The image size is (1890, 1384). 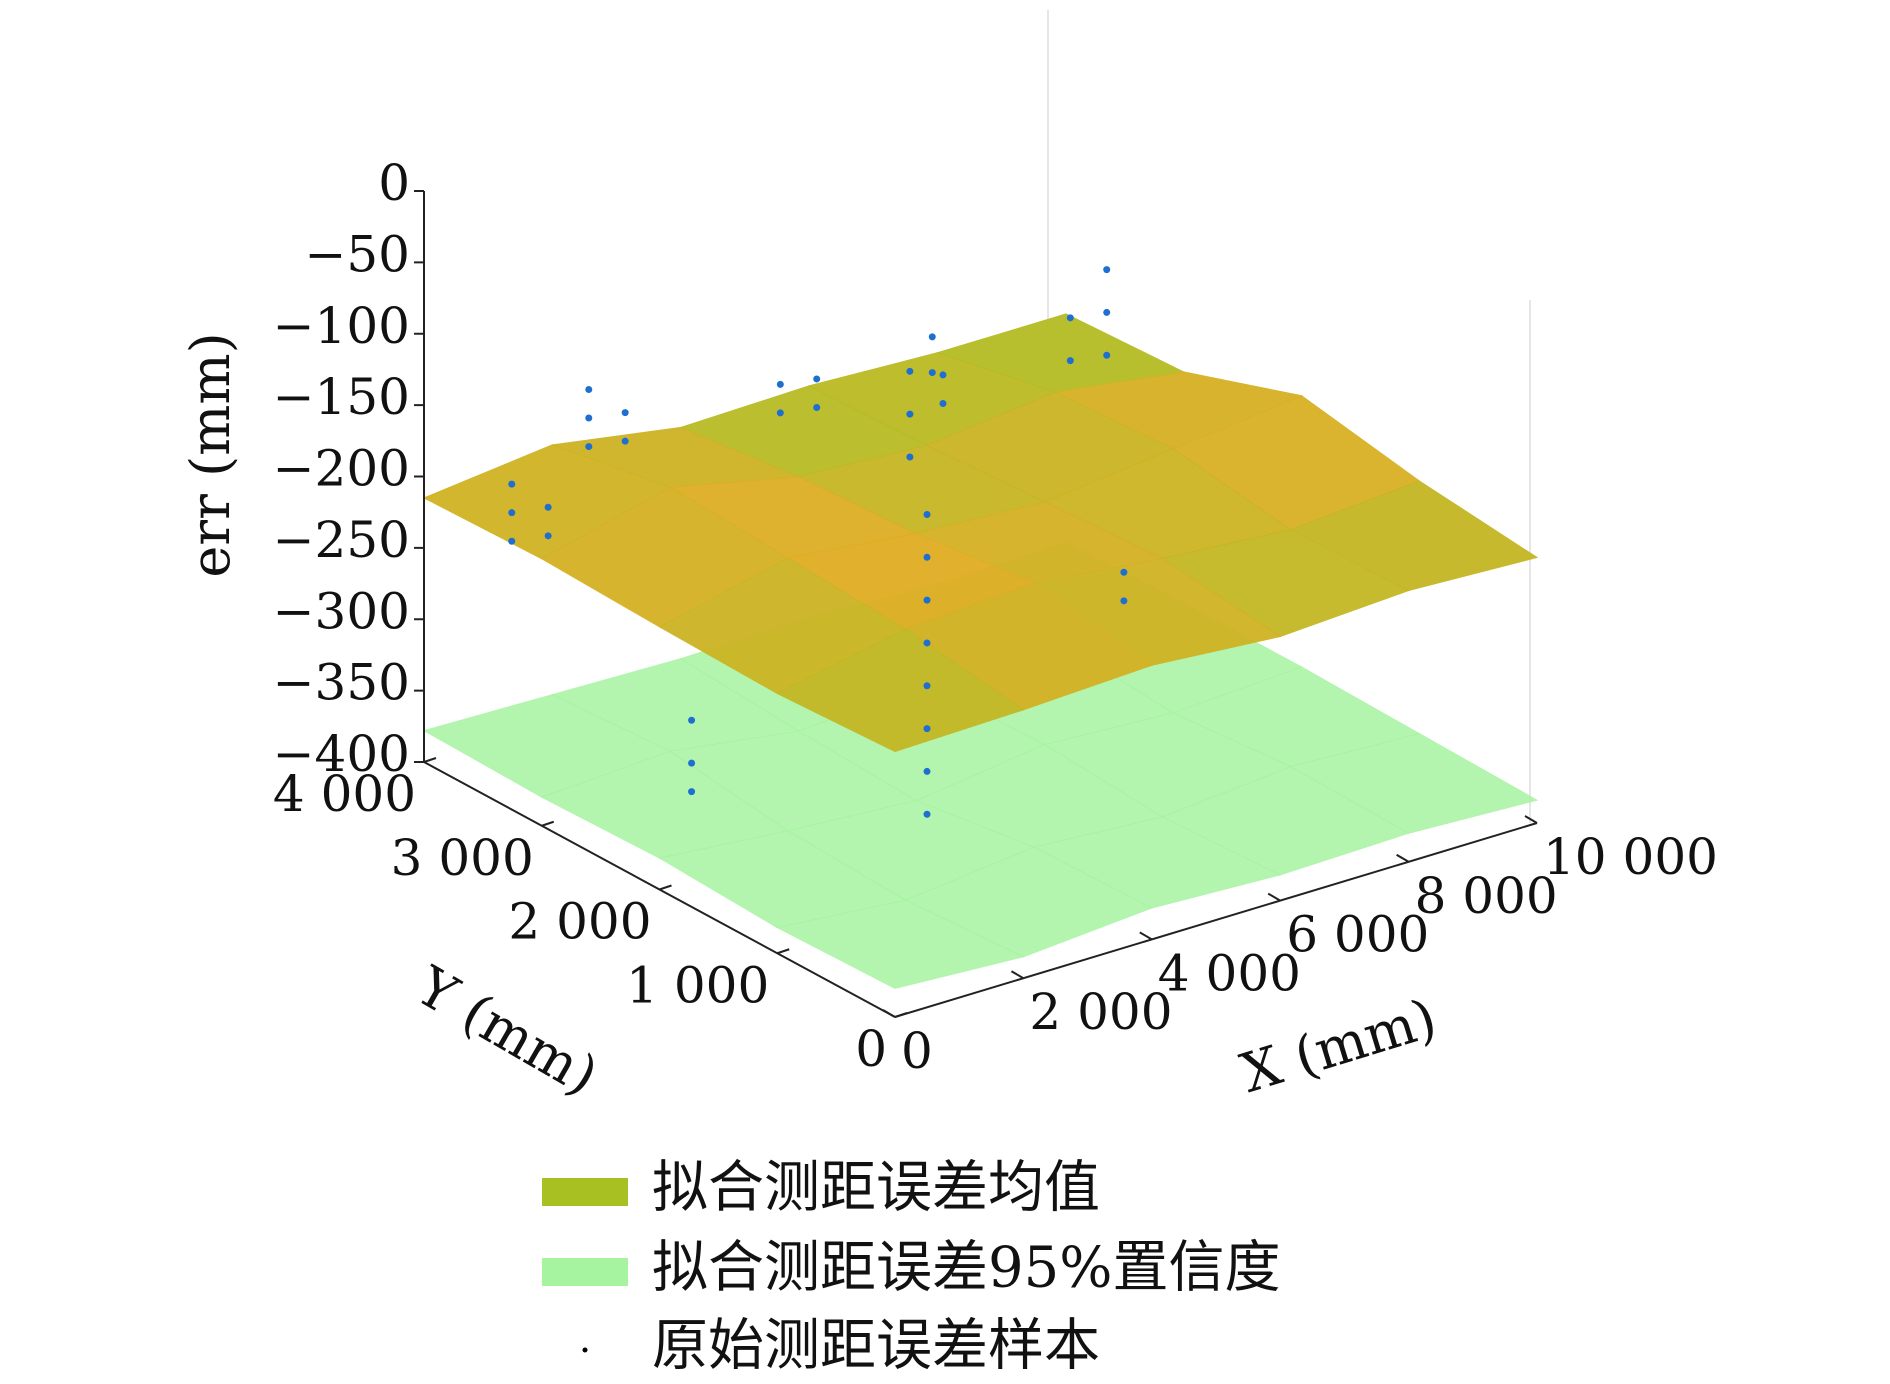 What do you see at coordinates (876, 1346) in the screenshot?
I see `legend-label: 原始测距误差样本` at bounding box center [876, 1346].